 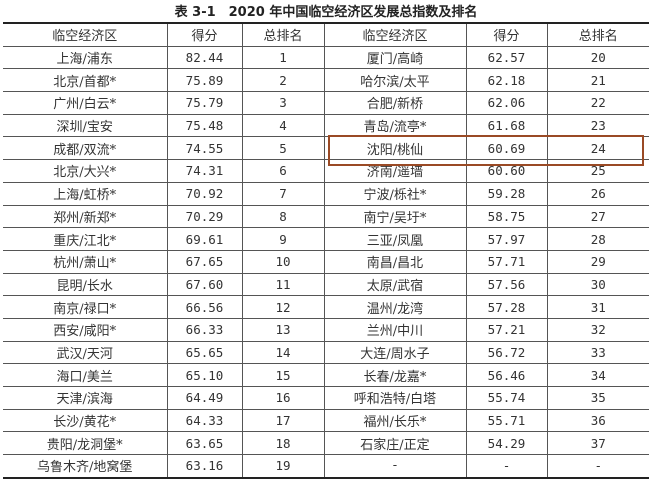 I want to click on zone-name-cell: 大连/周水子, so click(x=394, y=353).